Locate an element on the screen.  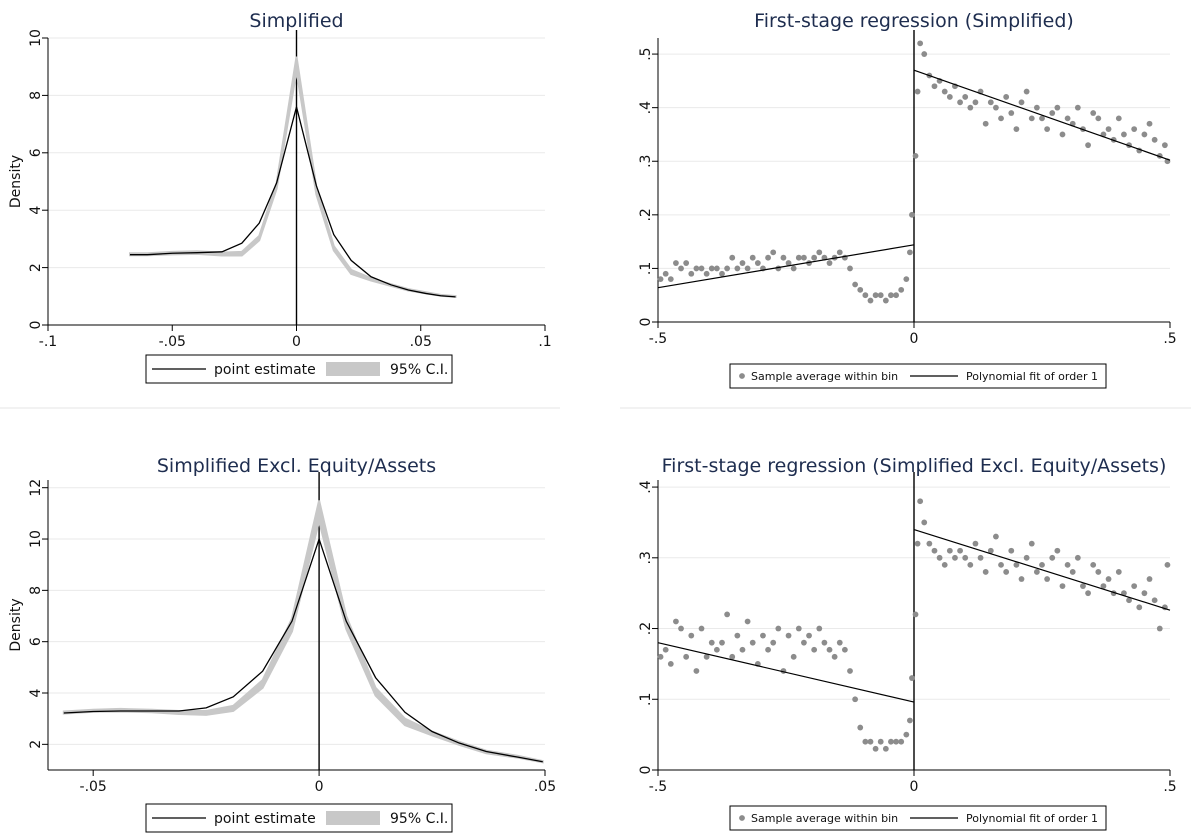
y-tick-label: 6 is located at coordinates (36, 641).